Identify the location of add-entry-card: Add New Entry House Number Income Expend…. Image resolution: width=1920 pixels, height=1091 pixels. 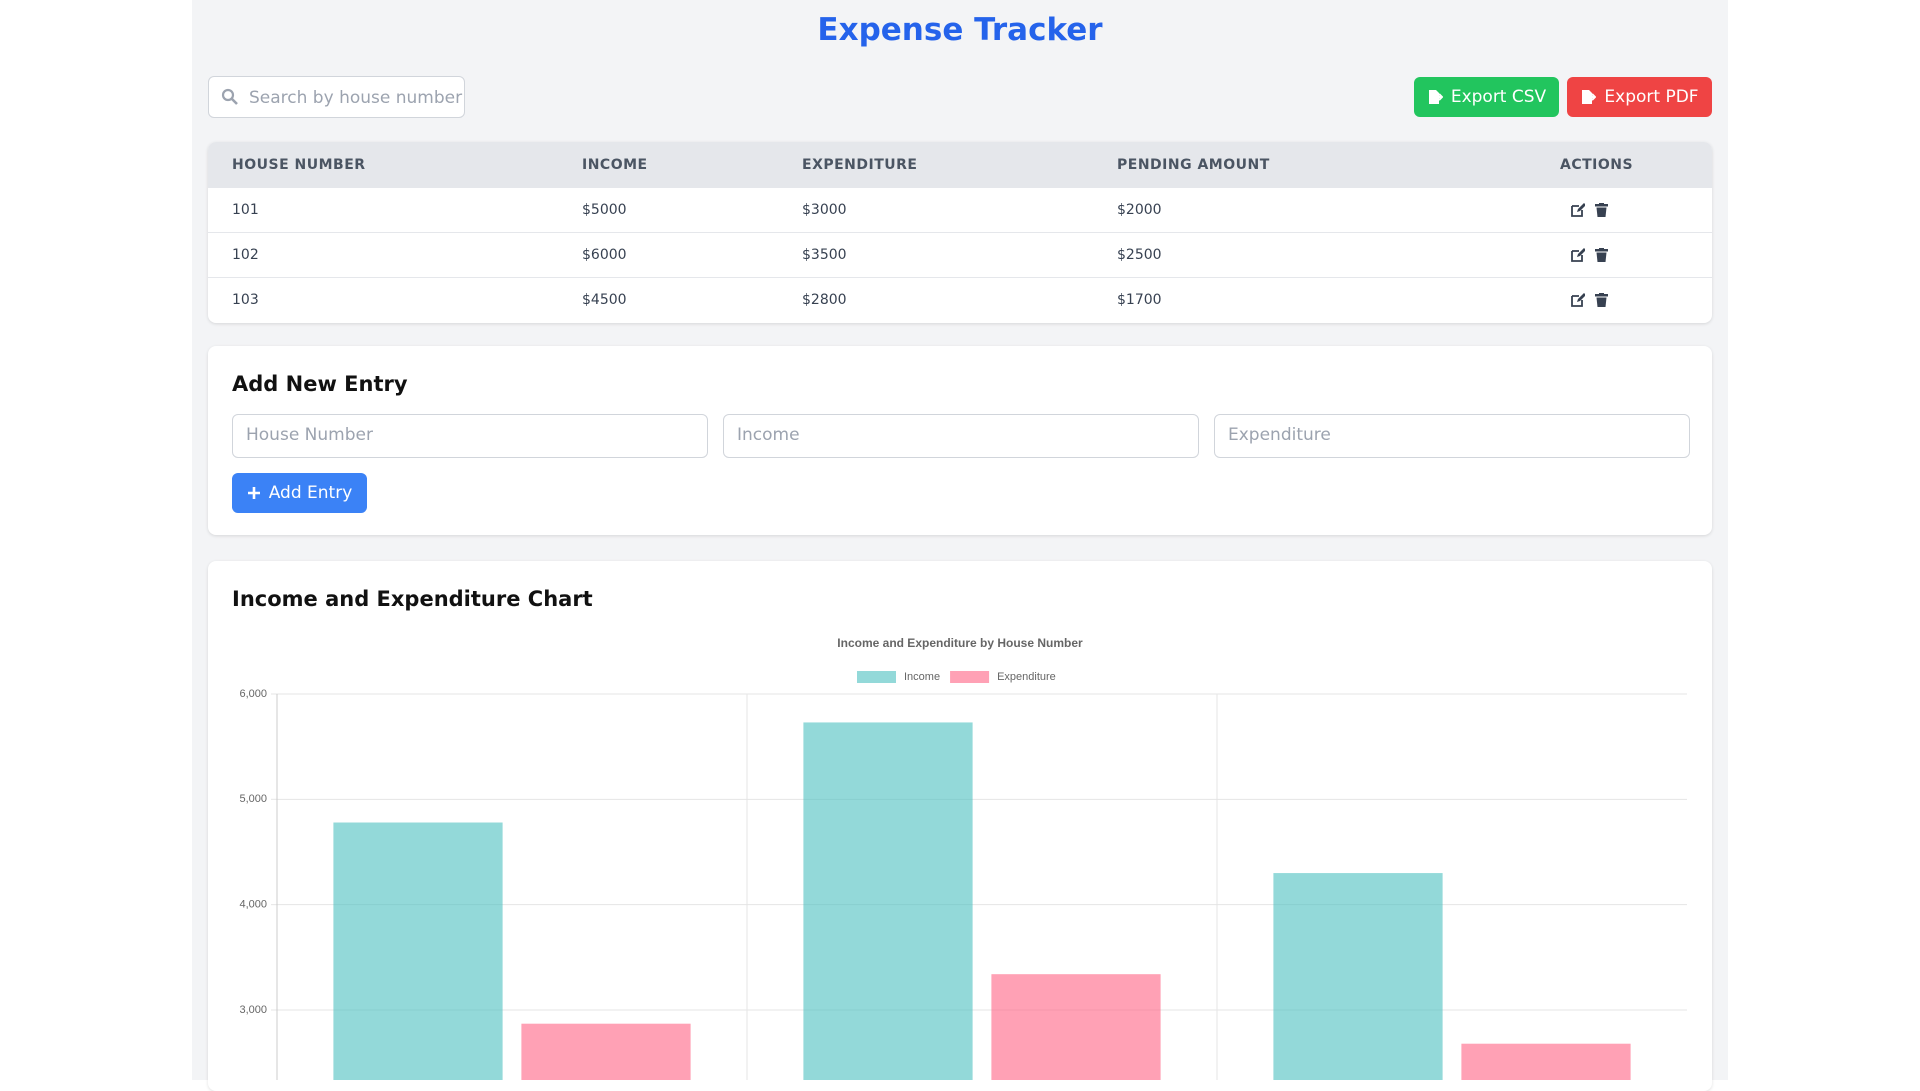
(960, 440).